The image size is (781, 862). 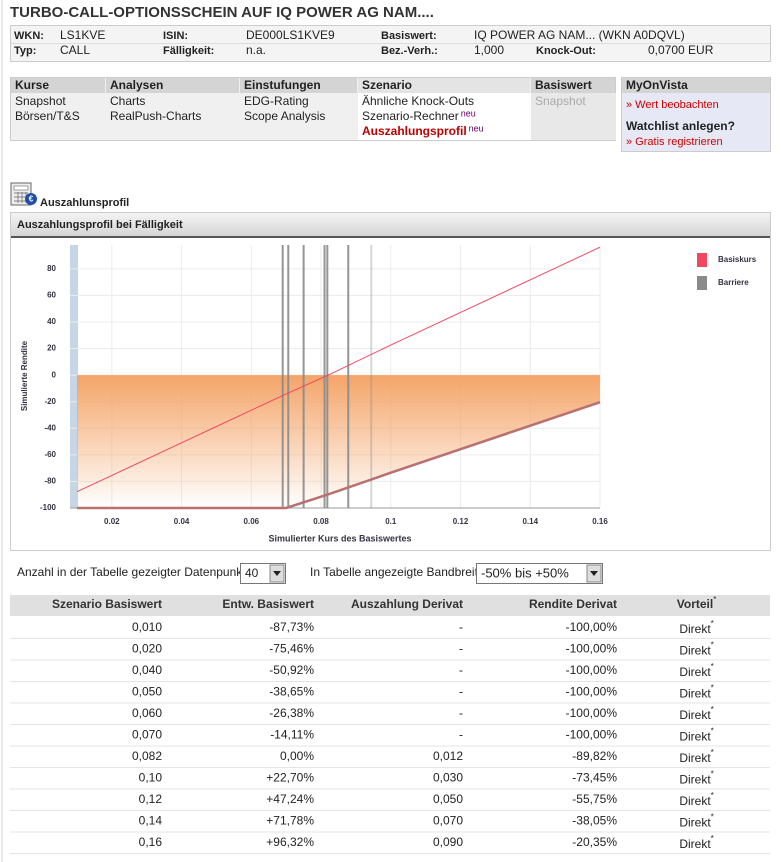 I want to click on nav-link: Auszahlungsprofil, so click(x=414, y=131).